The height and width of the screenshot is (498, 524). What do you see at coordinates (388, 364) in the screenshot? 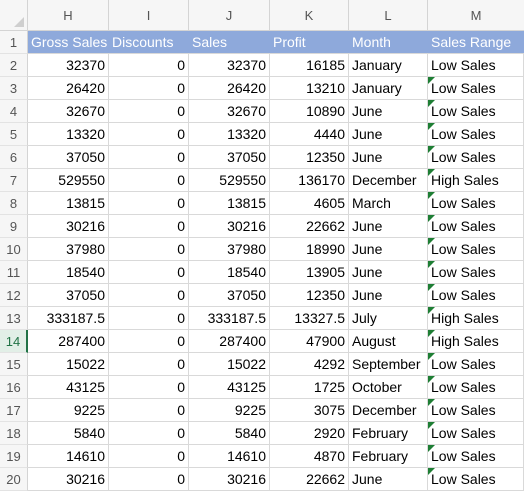
I see `cell-month: September` at bounding box center [388, 364].